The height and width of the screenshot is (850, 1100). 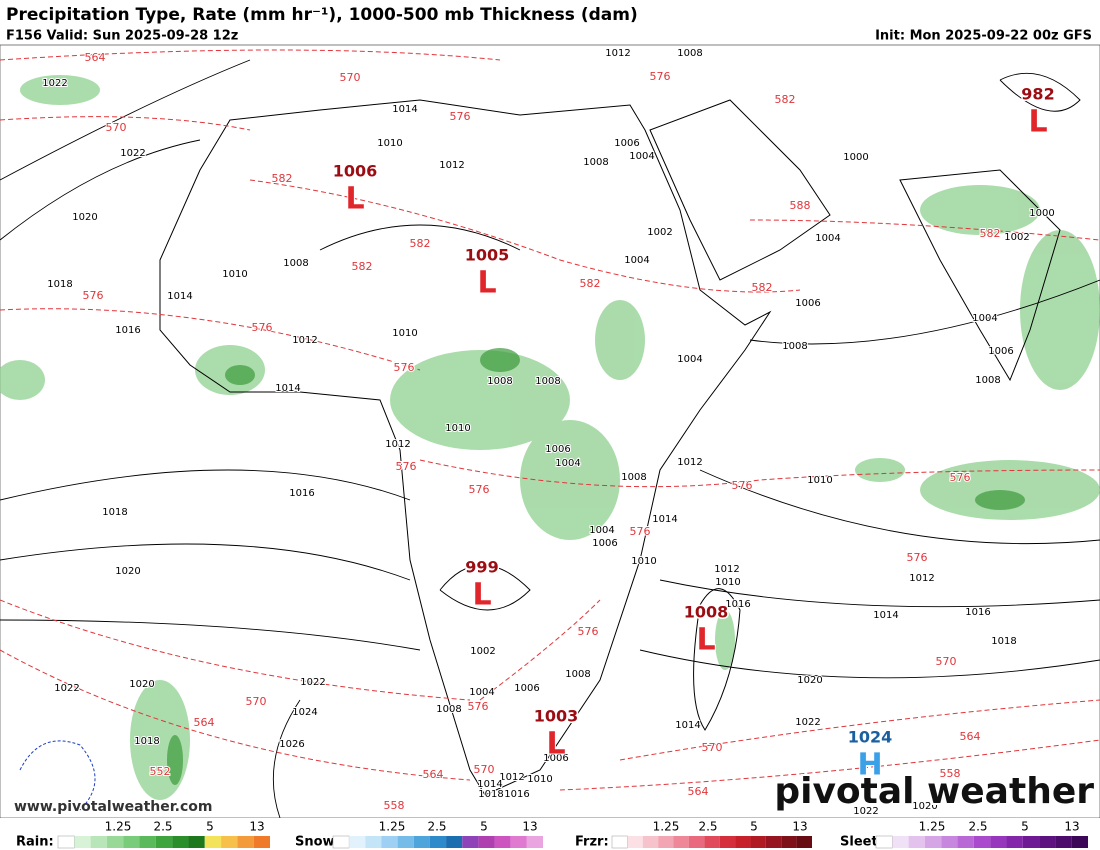 What do you see at coordinates (394, 805) in the screenshot?
I see `thickness-label: 558` at bounding box center [394, 805].